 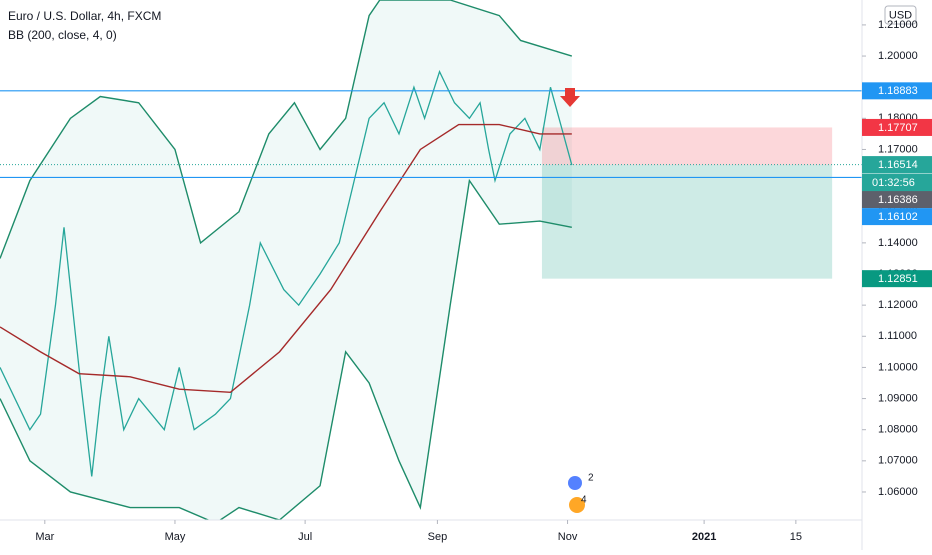 I want to click on stop-zone, so click(x=687, y=146).